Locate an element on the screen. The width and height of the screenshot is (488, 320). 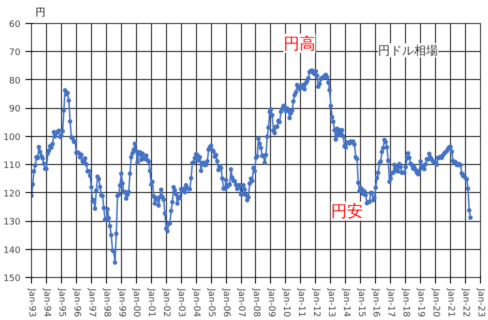
x-tick-label: Jan-13 is located at coordinates (331, 303).